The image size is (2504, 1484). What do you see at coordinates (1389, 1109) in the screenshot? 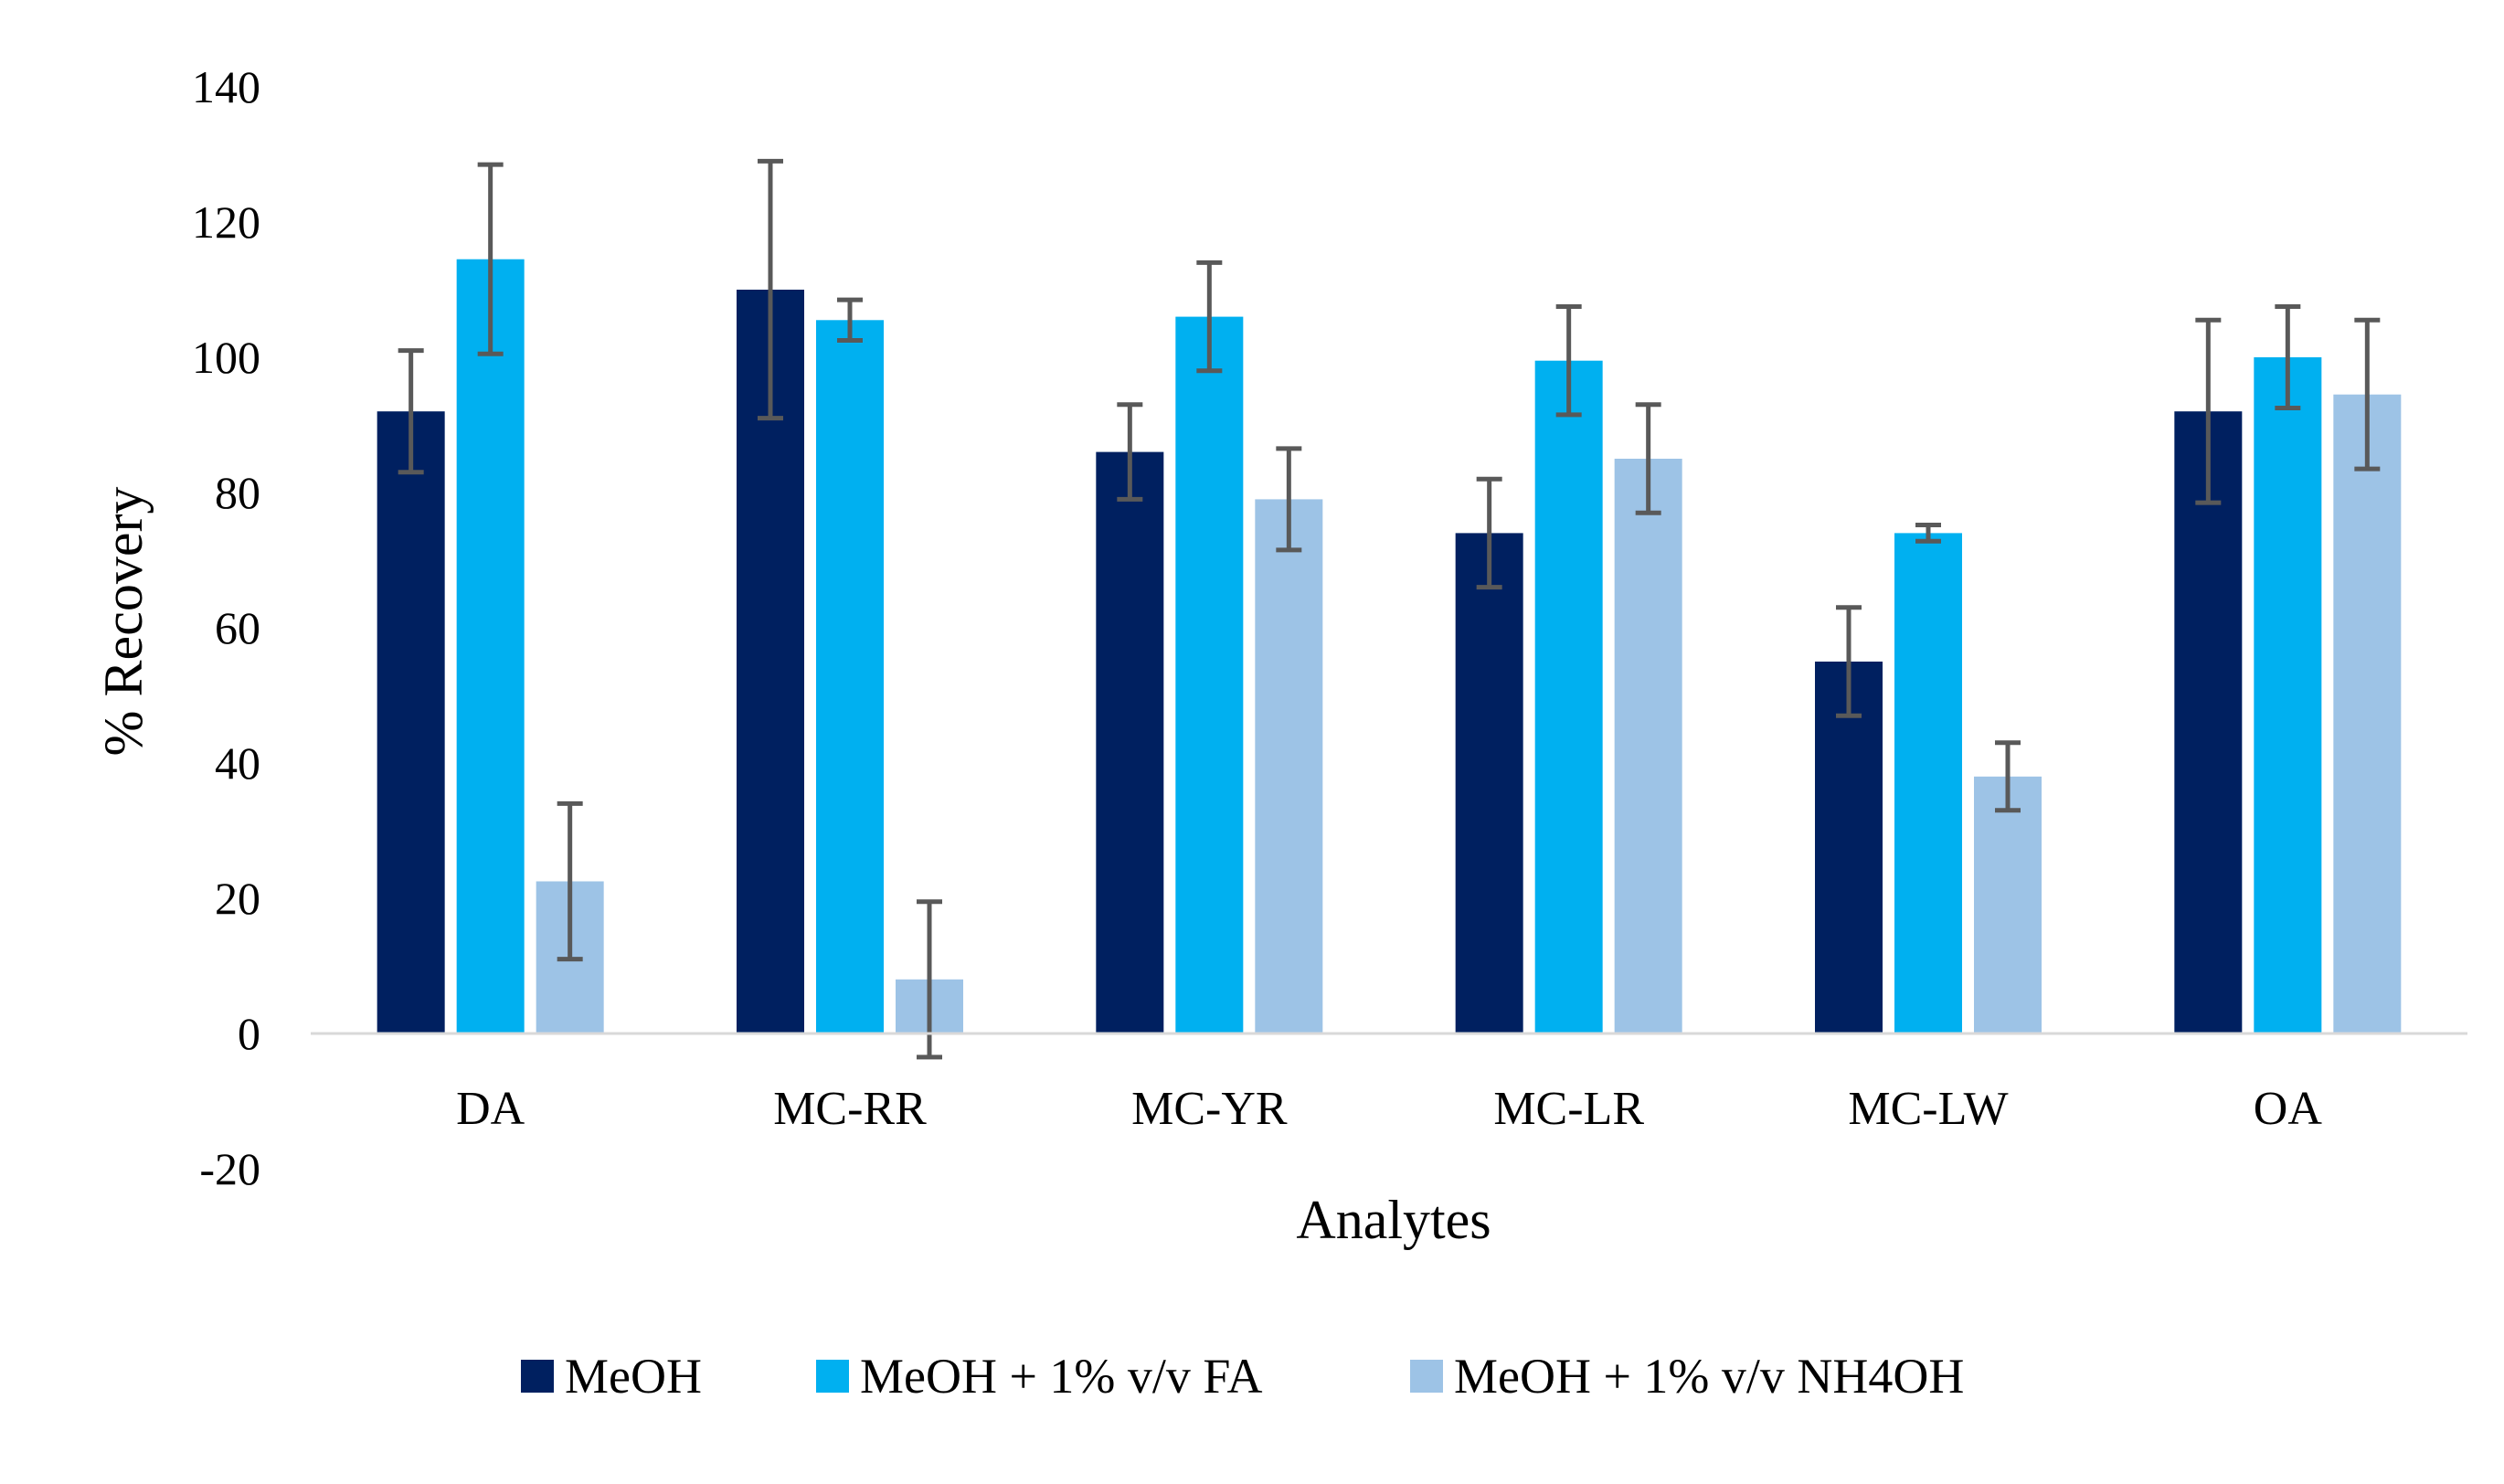
I see `x-axis-categories: DA MC-RR MC-YR MC-LR MC-LW OA` at bounding box center [1389, 1109].